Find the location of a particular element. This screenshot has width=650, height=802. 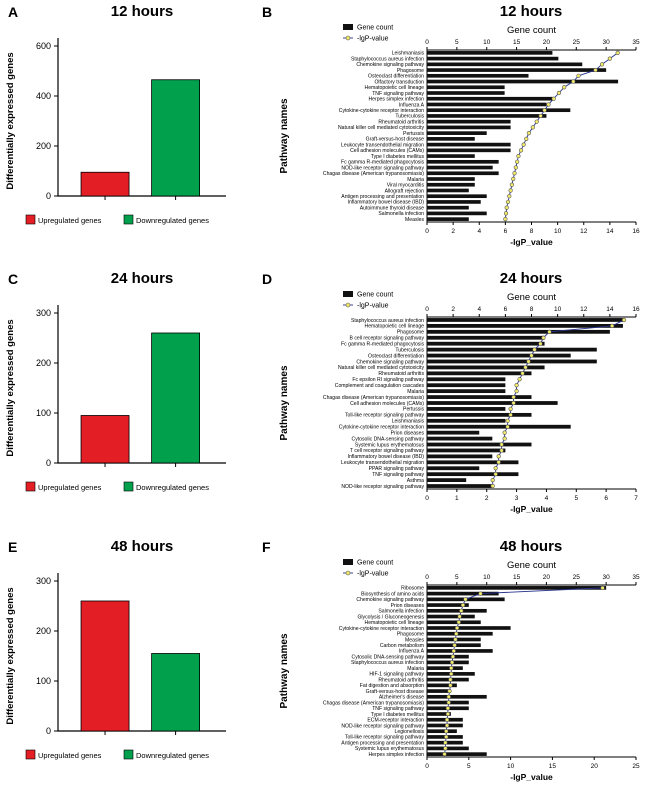

svg-text: 20 is located at coordinates (547, 42).